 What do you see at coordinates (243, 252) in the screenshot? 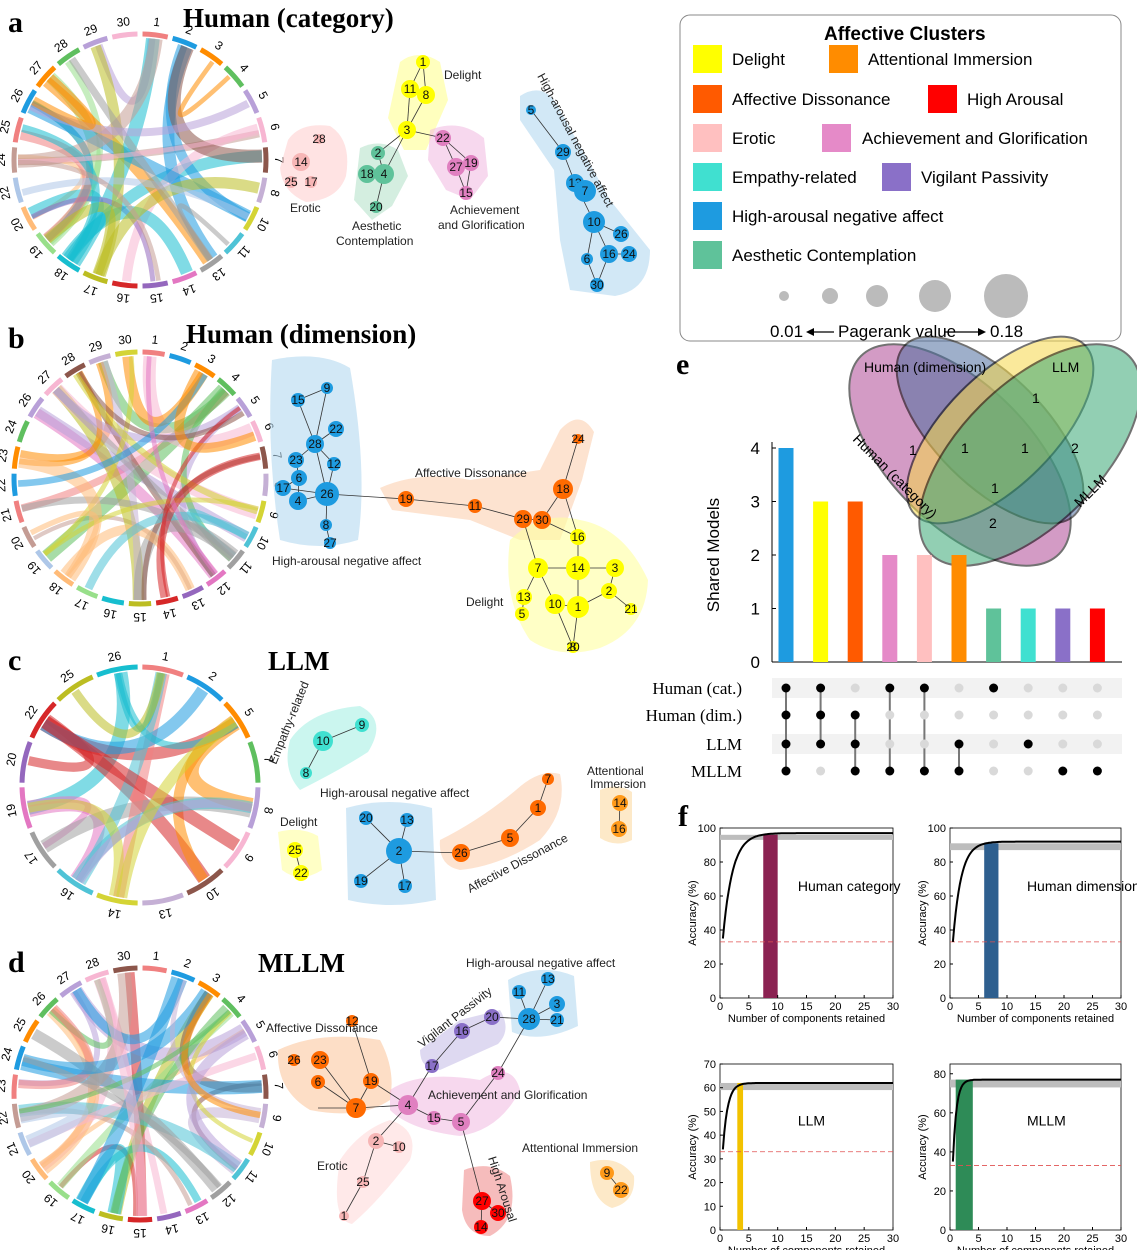
I see `chord-label: 11` at bounding box center [243, 252].